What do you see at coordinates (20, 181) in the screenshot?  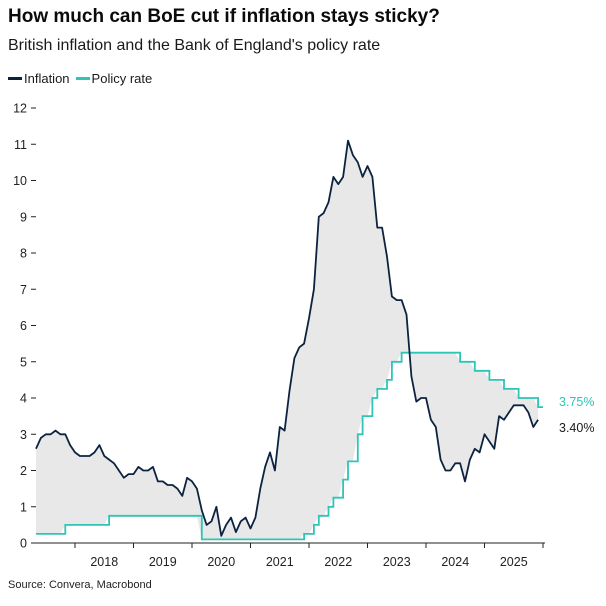 I see `y-tick-label: 10` at bounding box center [20, 181].